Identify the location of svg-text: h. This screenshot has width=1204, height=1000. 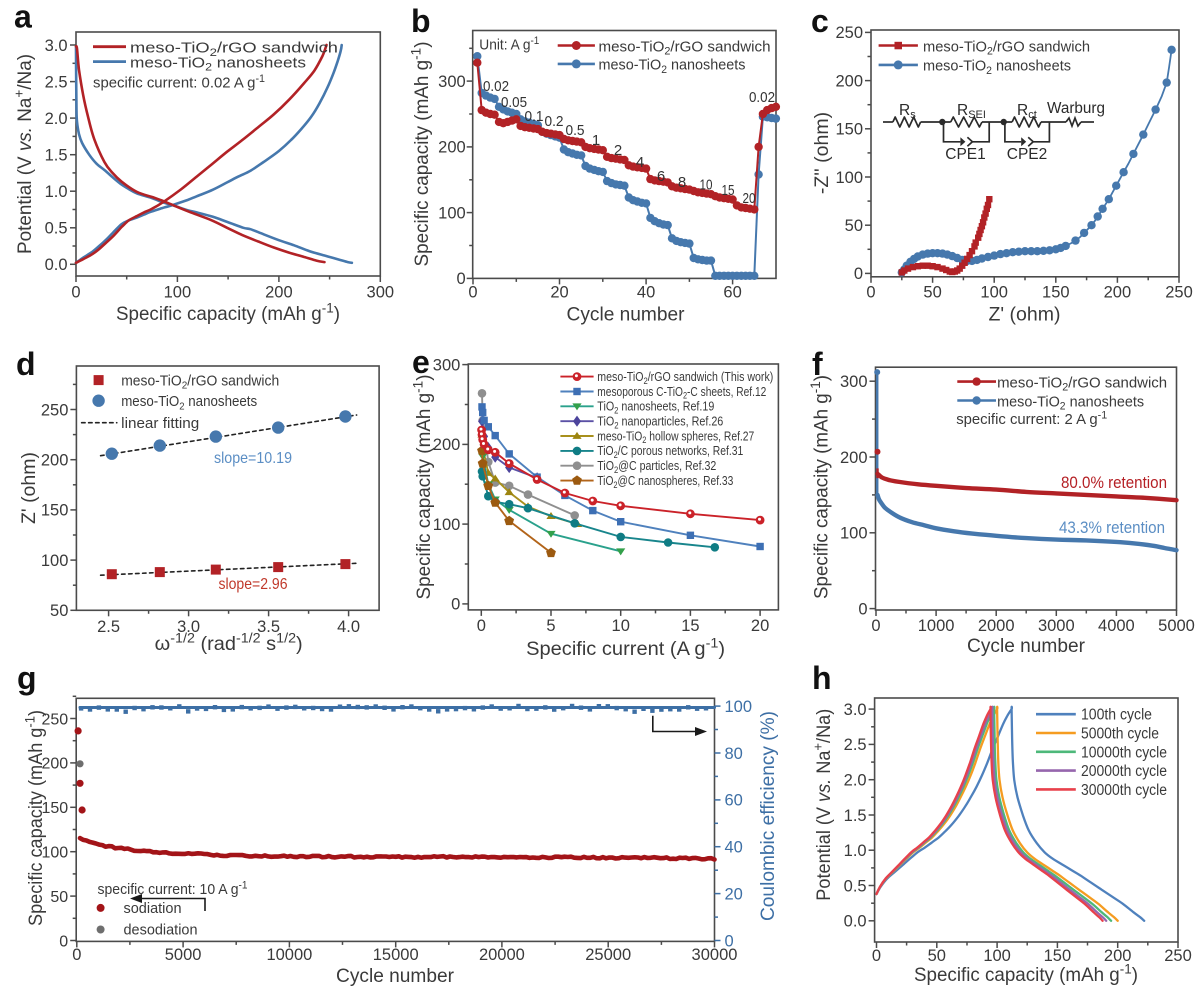
(822, 678).